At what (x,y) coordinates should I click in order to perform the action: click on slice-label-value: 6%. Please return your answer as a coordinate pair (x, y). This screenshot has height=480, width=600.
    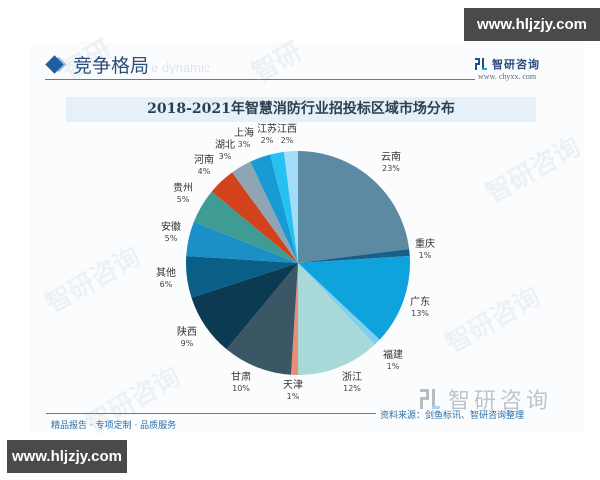
    Looking at the image, I should click on (166, 284).